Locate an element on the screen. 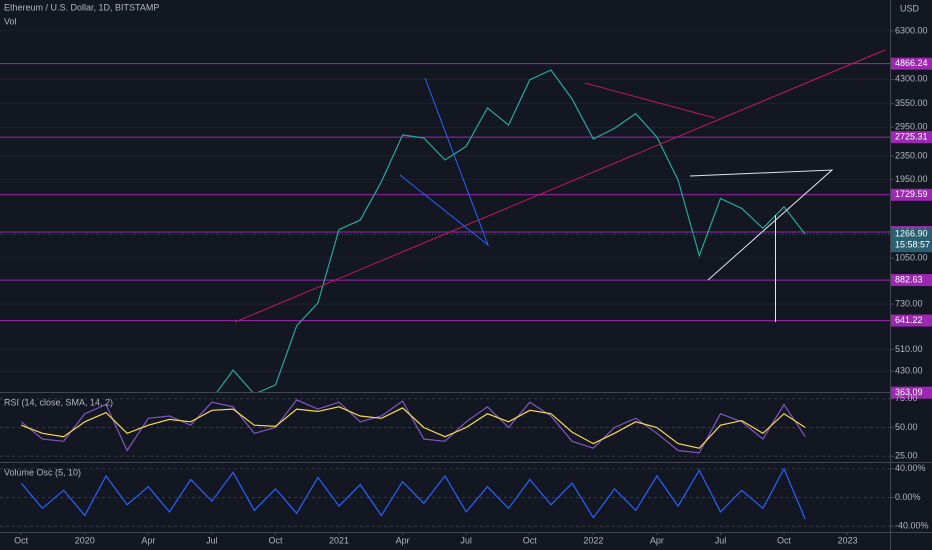  x-tick-label: 2021 is located at coordinates (339, 540).